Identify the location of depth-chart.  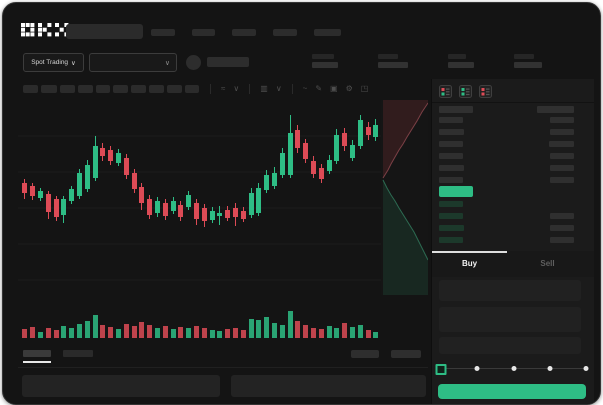
(404, 197).